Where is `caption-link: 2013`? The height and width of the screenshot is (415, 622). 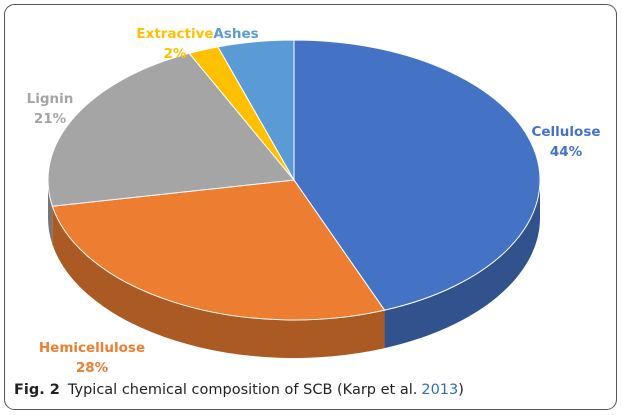 caption-link: 2013 is located at coordinates (439, 390).